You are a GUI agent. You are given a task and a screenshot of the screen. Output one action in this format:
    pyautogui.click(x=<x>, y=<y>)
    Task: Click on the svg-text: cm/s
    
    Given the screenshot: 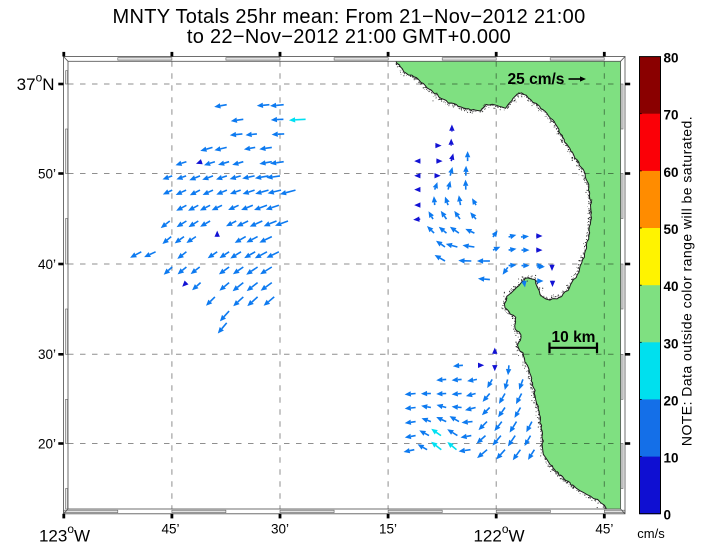 What is the action you would take?
    pyautogui.click(x=651, y=533)
    